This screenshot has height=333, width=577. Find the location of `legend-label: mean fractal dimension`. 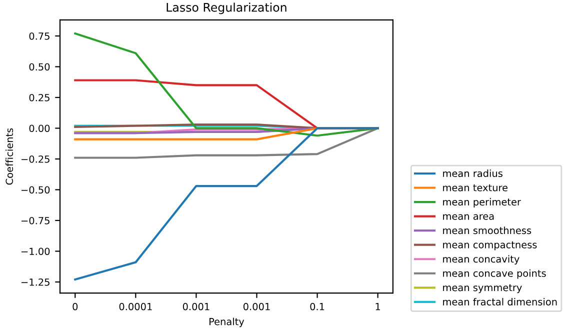

legend-label: mean fractal dimension is located at coordinates (500, 302).